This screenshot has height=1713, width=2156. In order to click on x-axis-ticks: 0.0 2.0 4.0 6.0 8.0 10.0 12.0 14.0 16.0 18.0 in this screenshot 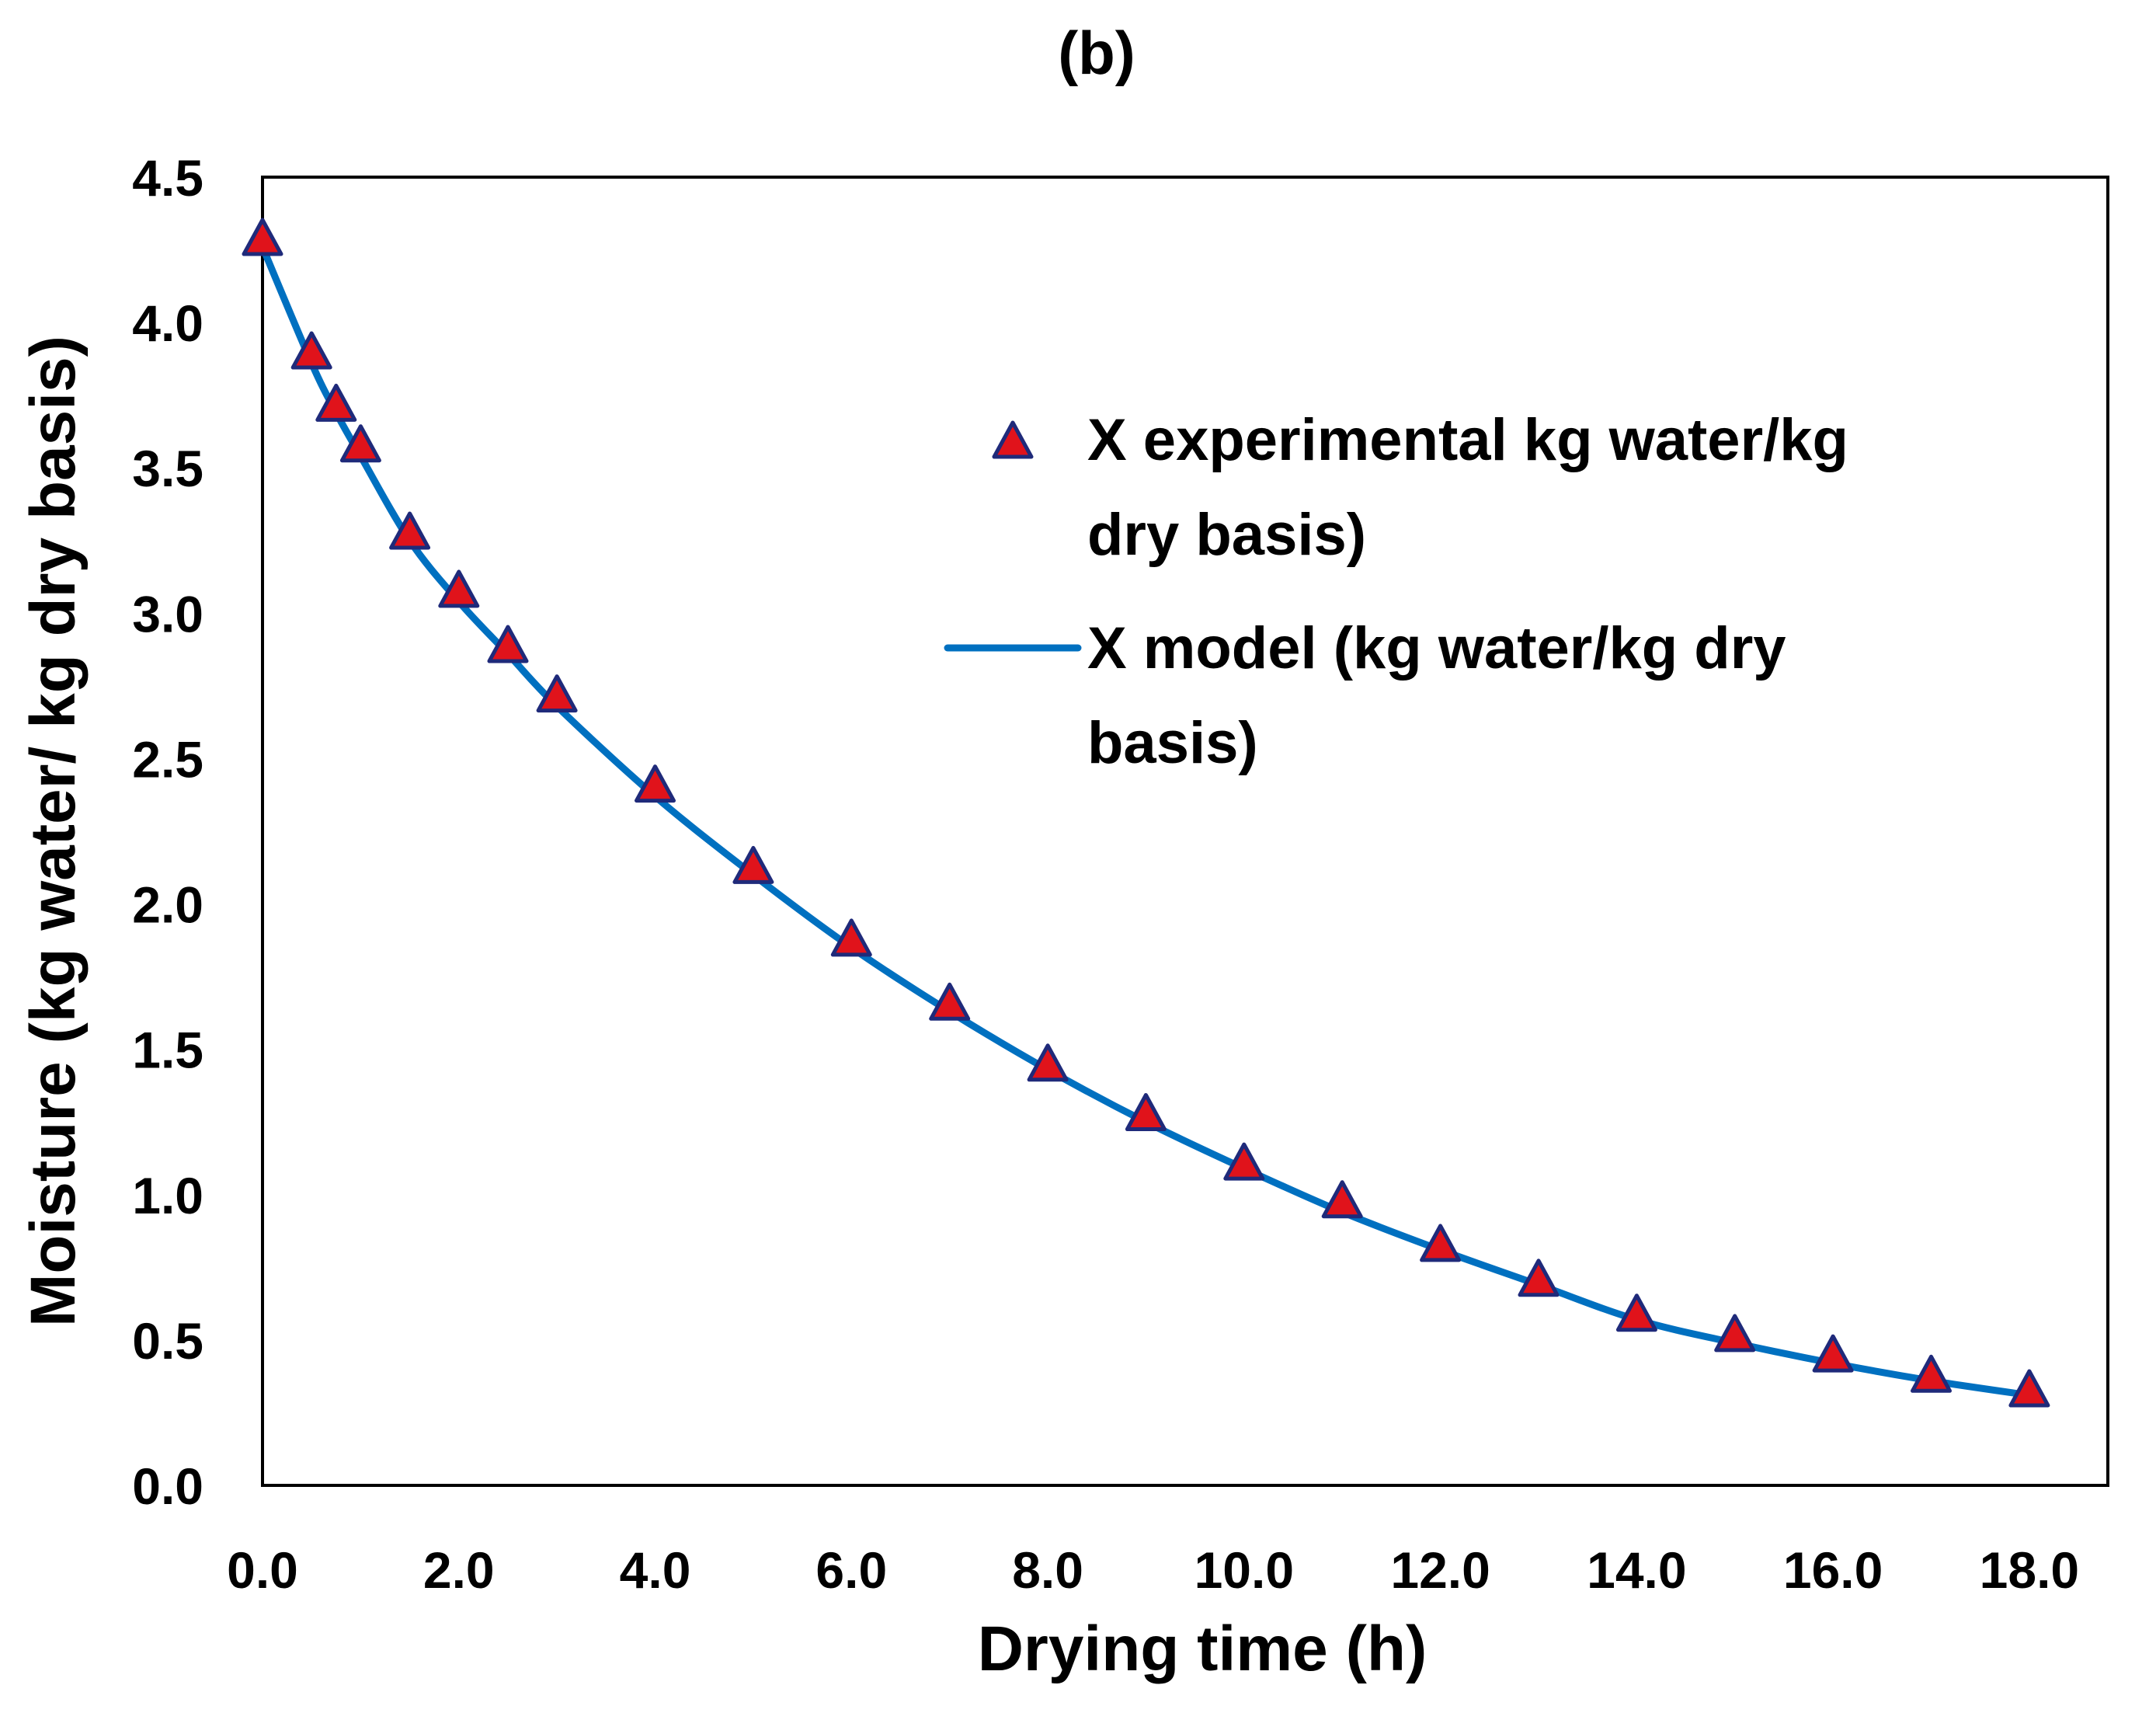, I will do `click(1153, 1570)`.